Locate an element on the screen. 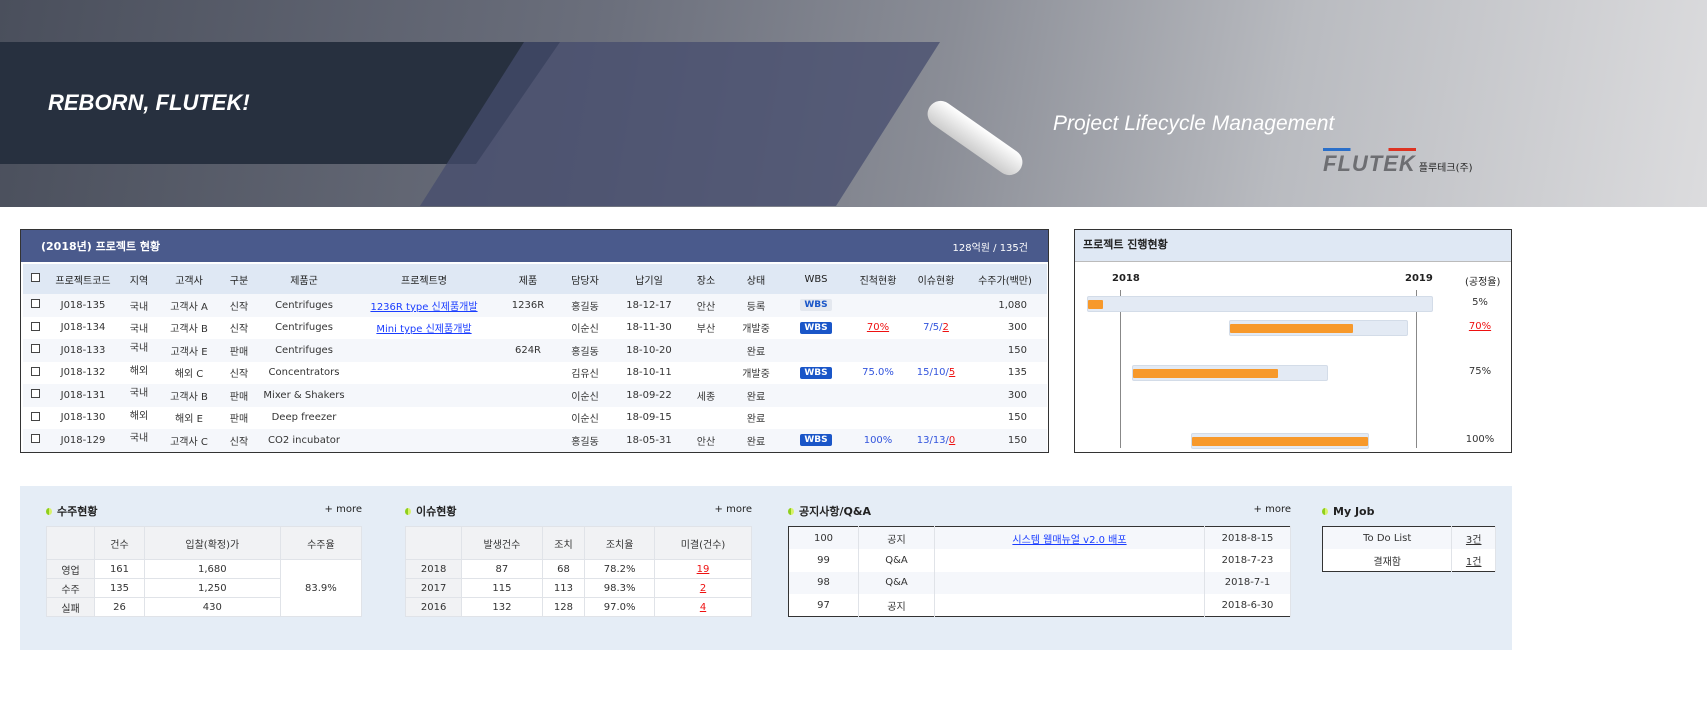  notice-row: 98 Q&A 2018-7-1 is located at coordinates (1039, 582).